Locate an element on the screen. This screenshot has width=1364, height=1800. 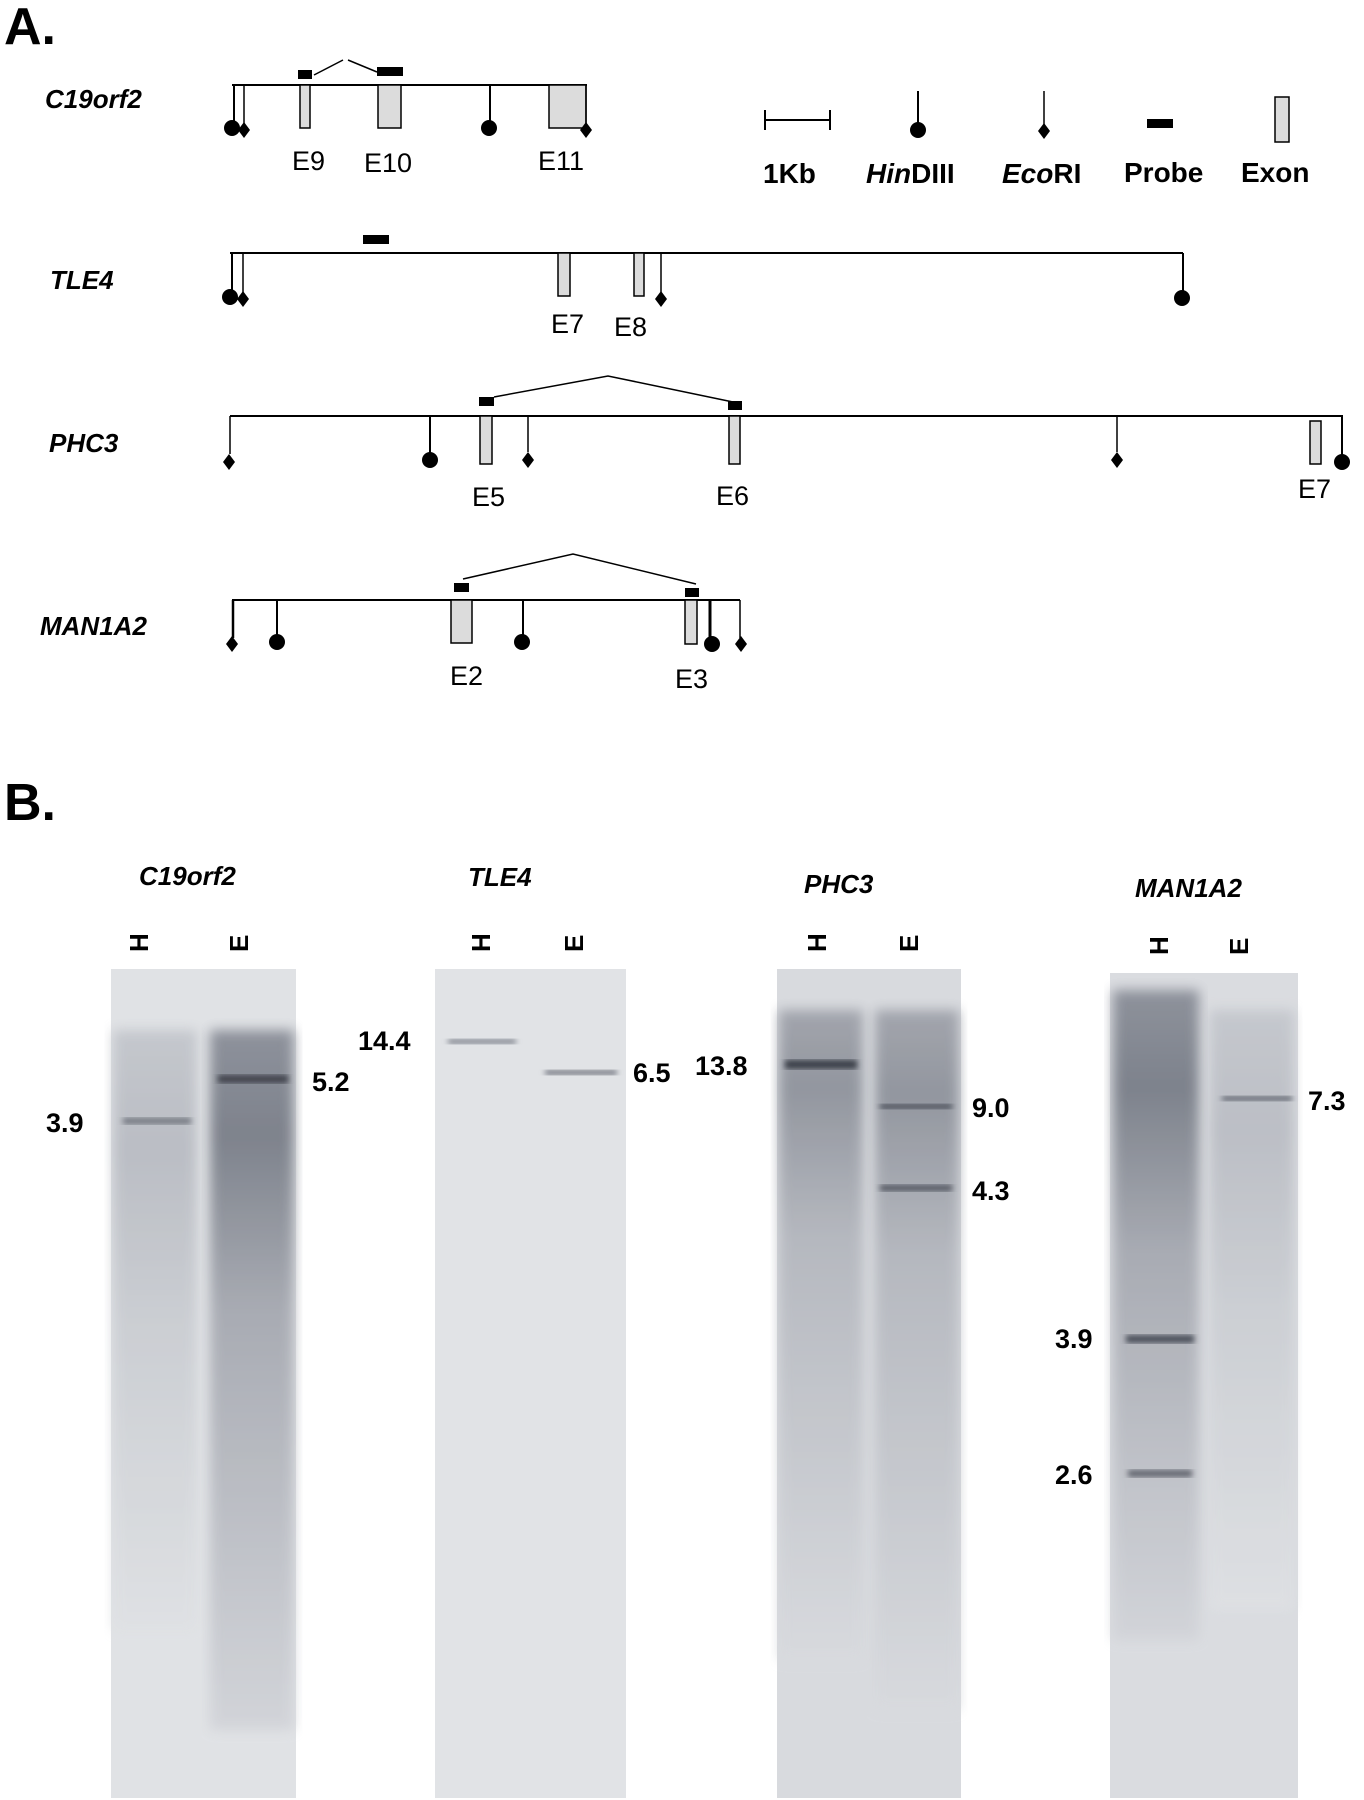
size-marker: 6.5 is located at coordinates (652, 1073).